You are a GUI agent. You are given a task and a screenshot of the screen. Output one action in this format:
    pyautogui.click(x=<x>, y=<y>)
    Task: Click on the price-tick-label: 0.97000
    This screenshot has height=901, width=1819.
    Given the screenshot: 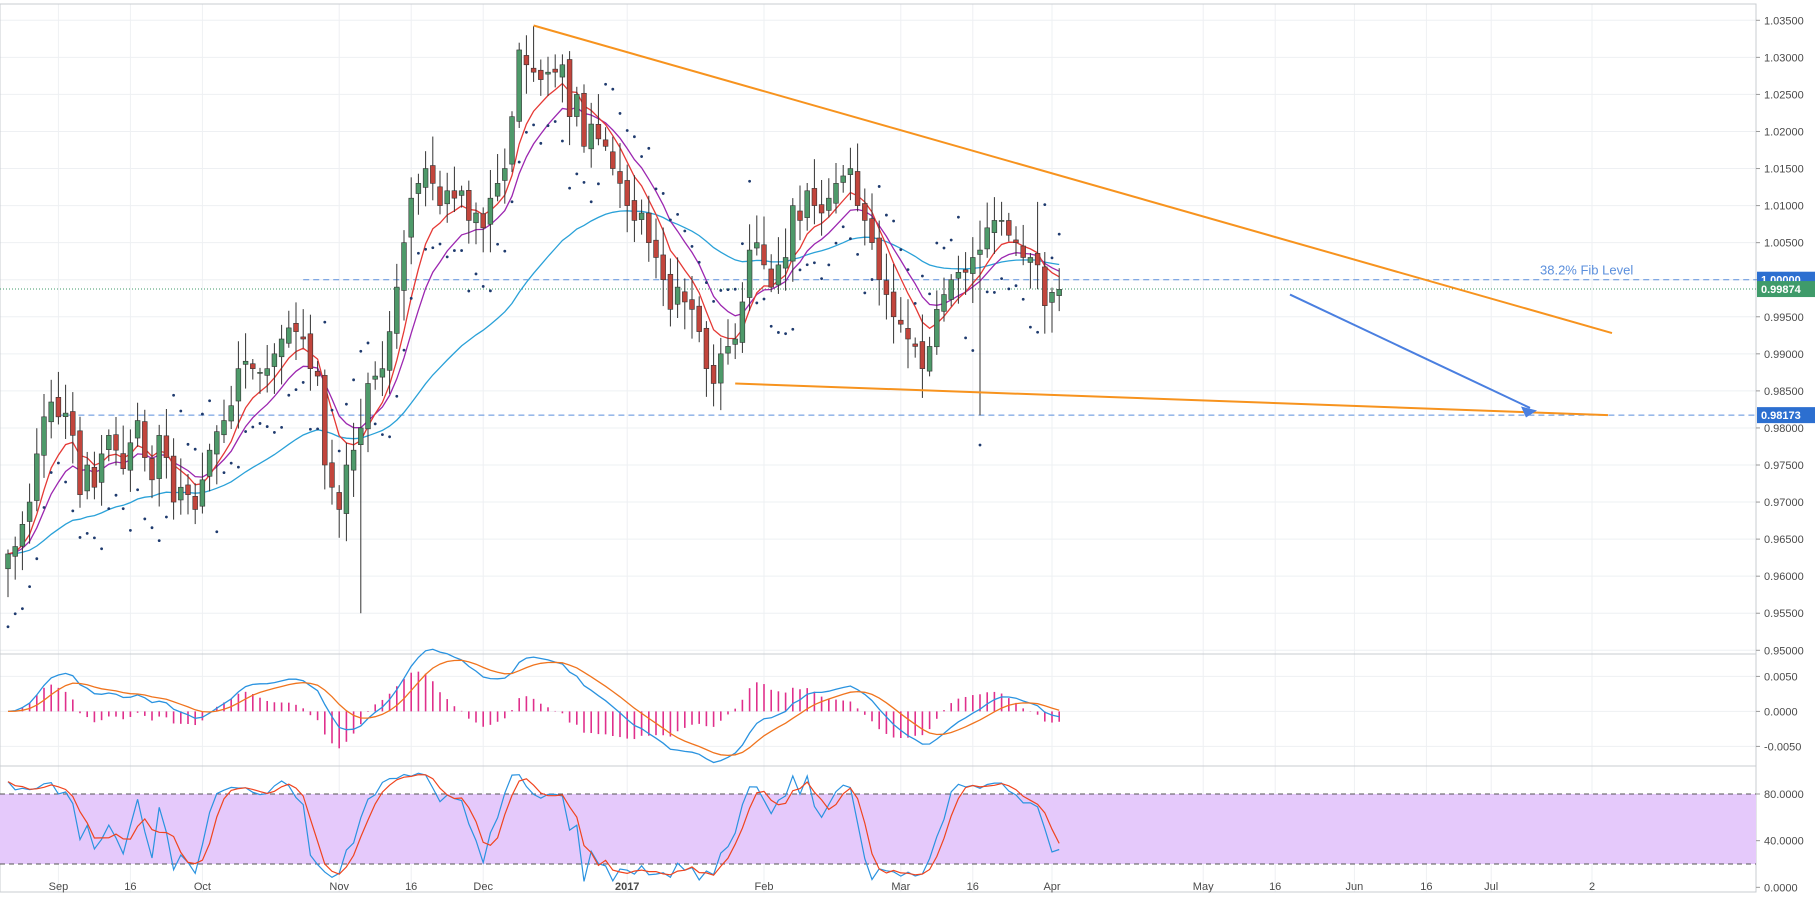 What is the action you would take?
    pyautogui.click(x=1784, y=503)
    